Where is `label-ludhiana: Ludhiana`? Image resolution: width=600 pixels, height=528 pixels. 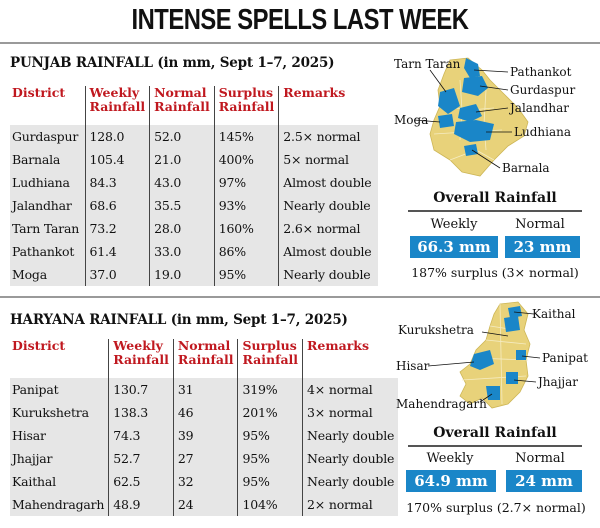 label-ludhiana: Ludhiana is located at coordinates (542, 132).